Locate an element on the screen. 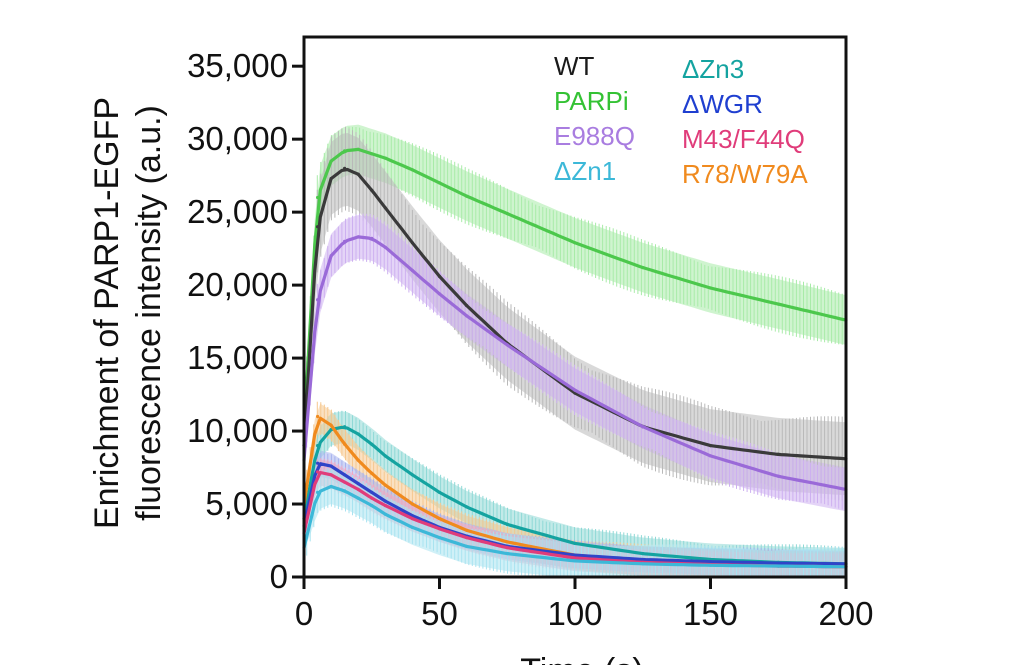 This screenshot has width=1014, height=665. legend-label-r78w79a: R78/W79A is located at coordinates (745, 174).